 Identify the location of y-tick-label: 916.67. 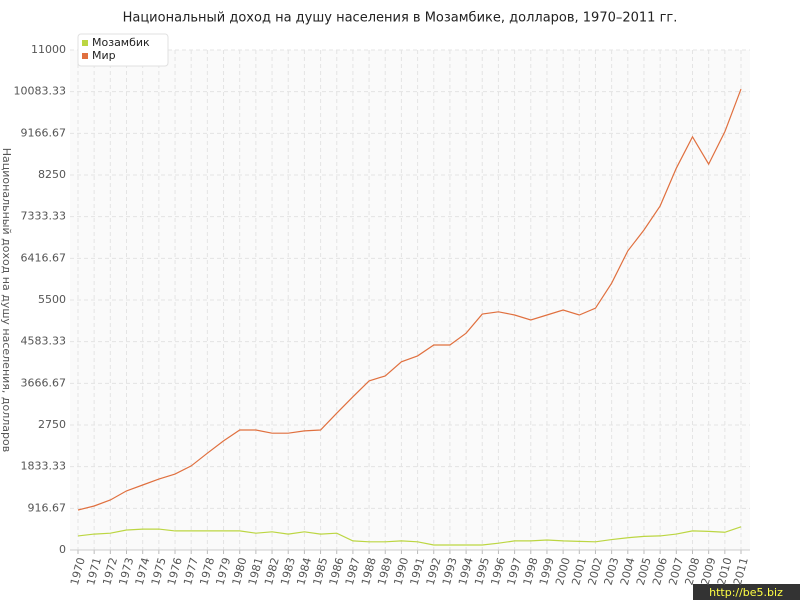
(47, 507).